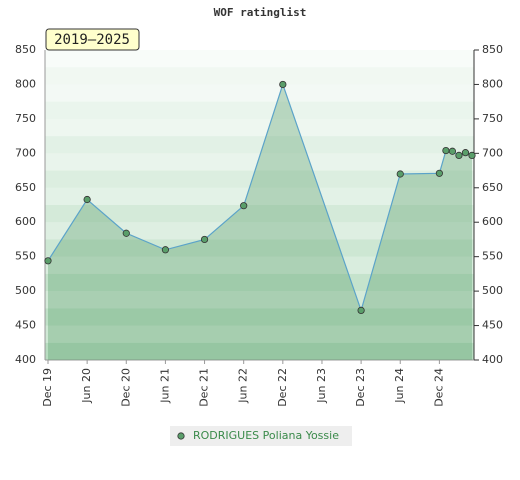  What do you see at coordinates (260, 12) in the screenshot?
I see `chart-title: WOF ratinglist` at bounding box center [260, 12].